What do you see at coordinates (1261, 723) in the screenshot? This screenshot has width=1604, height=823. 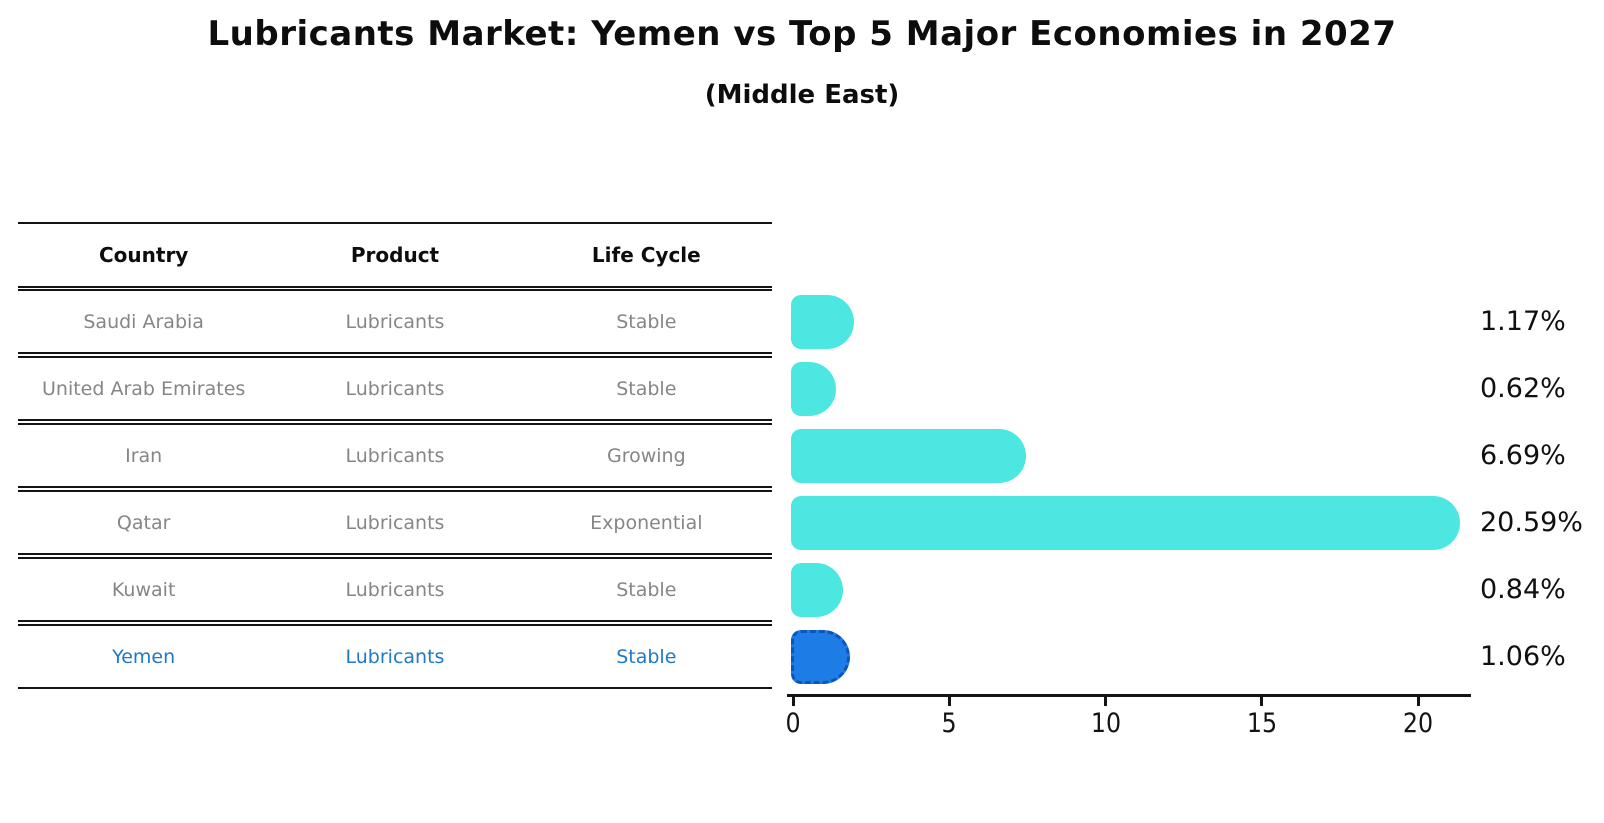 I see `x-tick-label-15: 15` at bounding box center [1261, 723].